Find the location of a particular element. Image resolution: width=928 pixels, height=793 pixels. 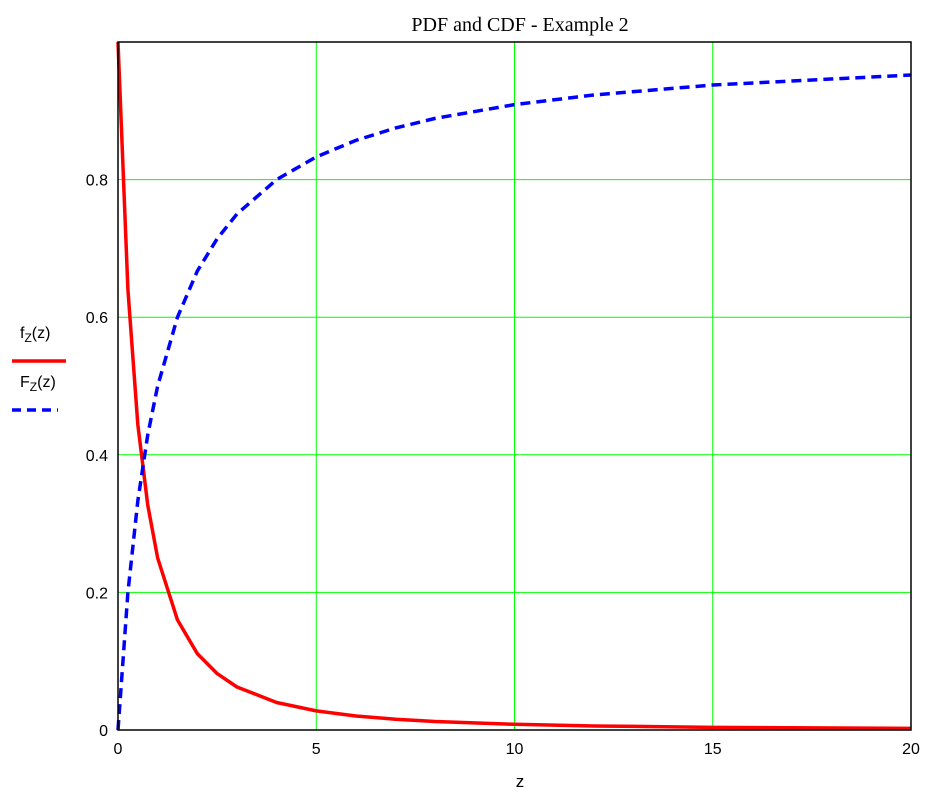

x-tick-label: 15 is located at coordinates (713, 749).